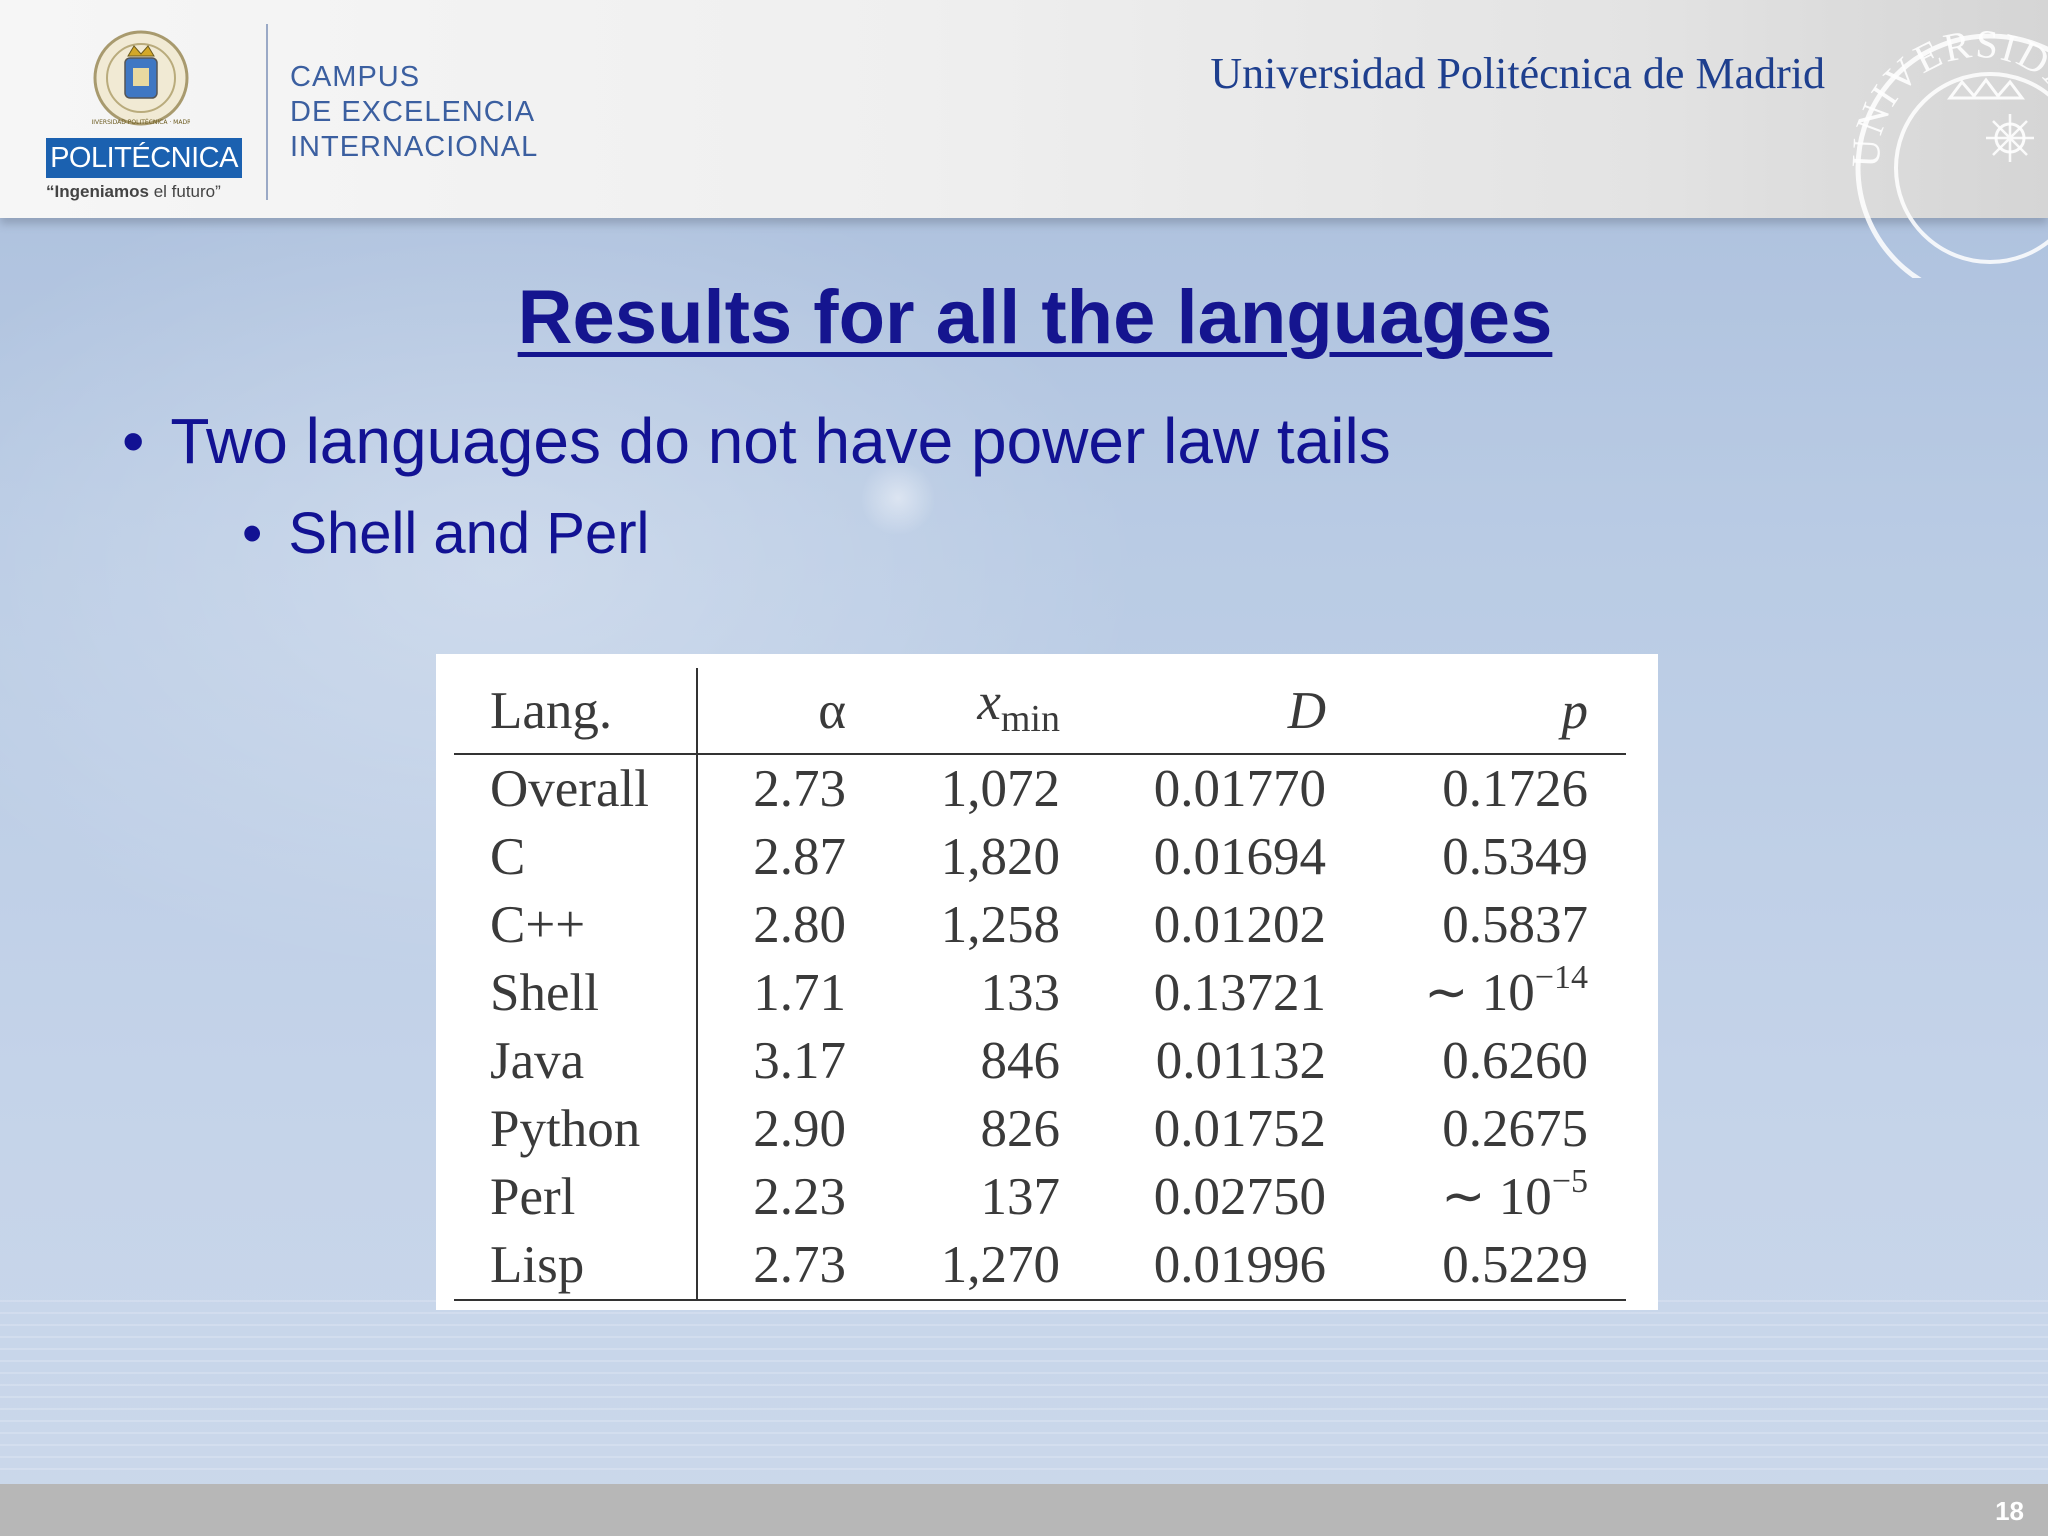 Image resolution: width=2048 pixels, height=1536 pixels. Describe the element at coordinates (1035, 317) in the screenshot. I see `slide-title: Results for all the languages` at that location.